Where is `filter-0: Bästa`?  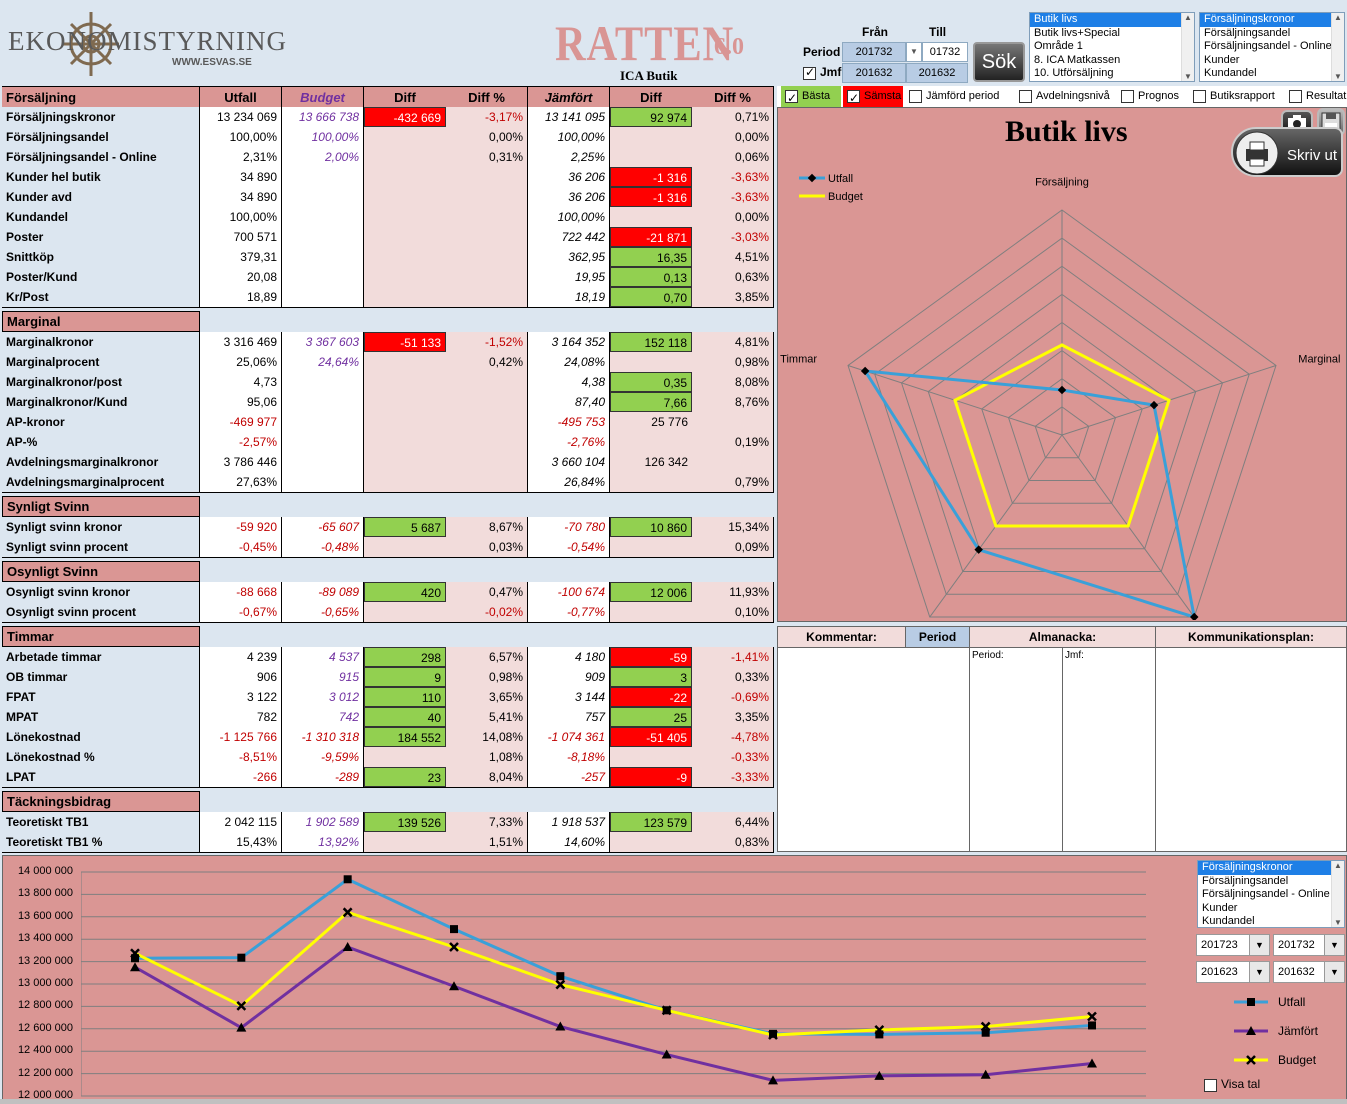
filter-0: Bästa is located at coordinates (811, 97).